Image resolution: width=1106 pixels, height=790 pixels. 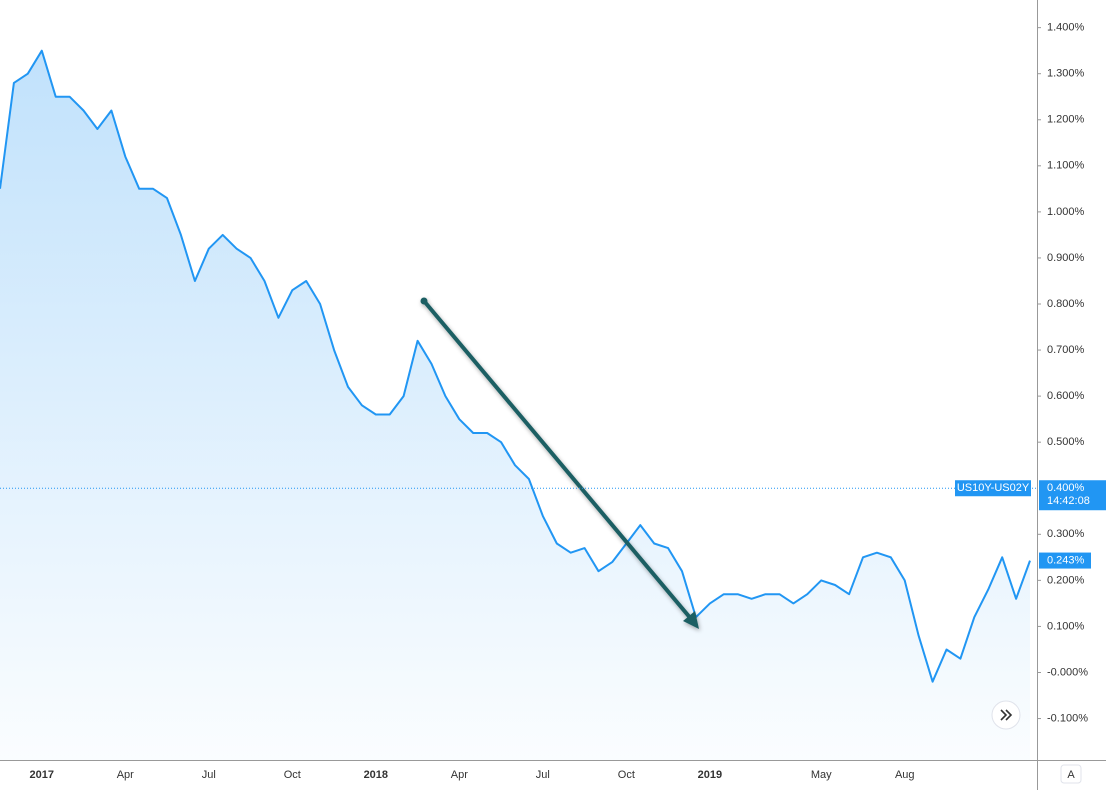 What do you see at coordinates (691, 620) in the screenshot?
I see `arrow-head` at bounding box center [691, 620].